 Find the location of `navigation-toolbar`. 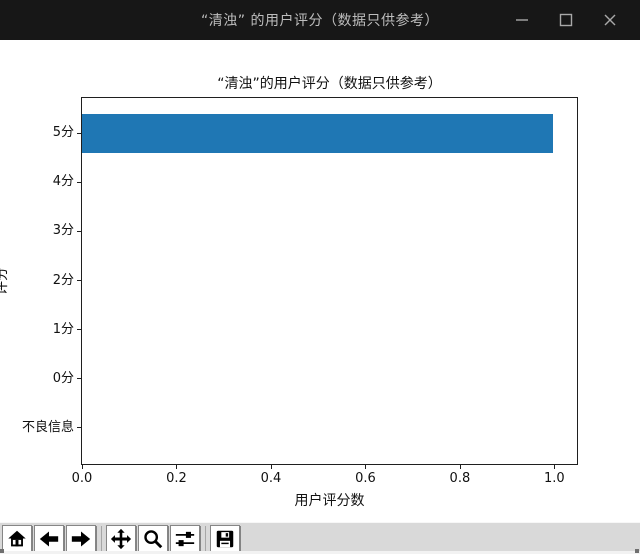

navigation-toolbar is located at coordinates (320, 538).